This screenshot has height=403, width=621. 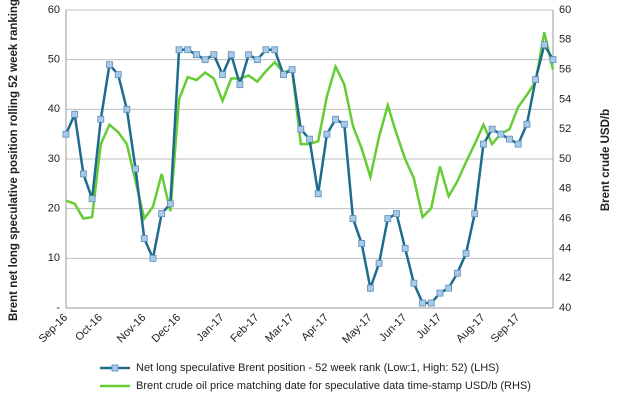 I want to click on y-tick-label: 40, so click(x=54, y=109).